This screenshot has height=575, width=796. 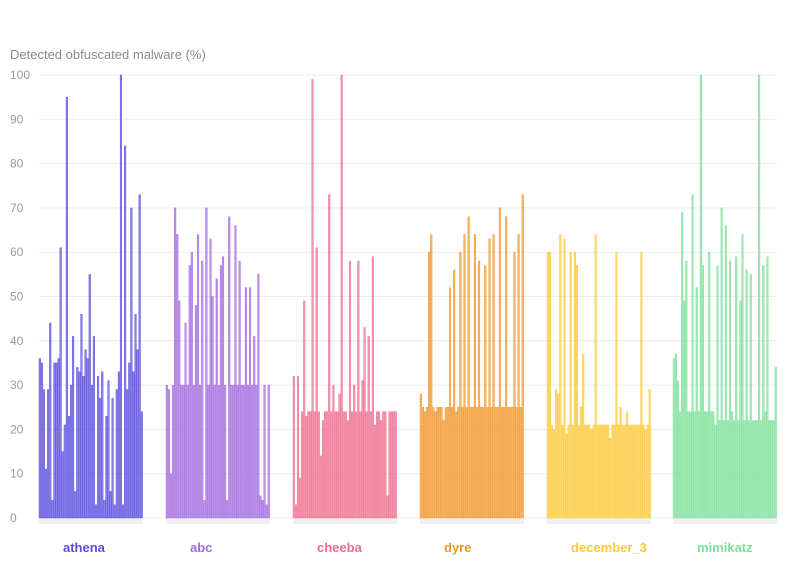 I want to click on y-tick-label: 90, so click(x=17, y=119).